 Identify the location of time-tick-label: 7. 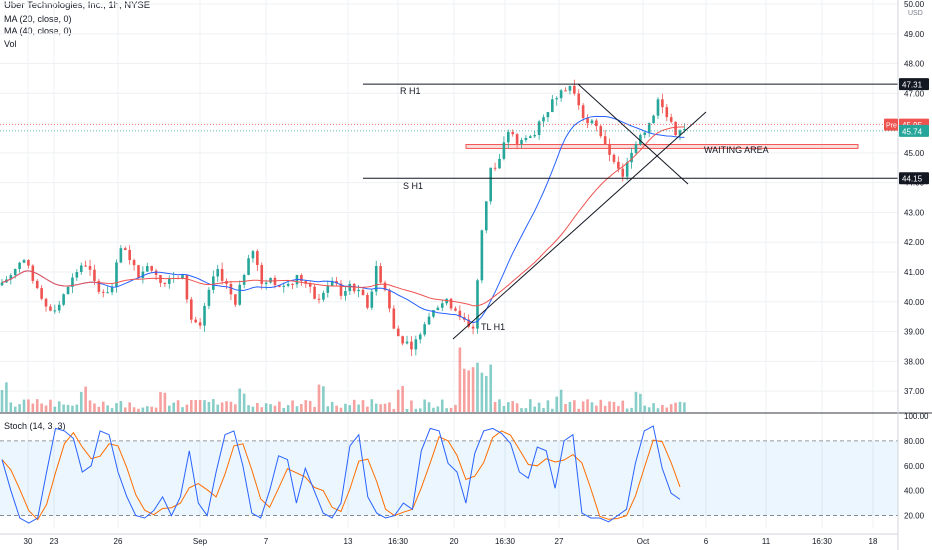
(266, 541).